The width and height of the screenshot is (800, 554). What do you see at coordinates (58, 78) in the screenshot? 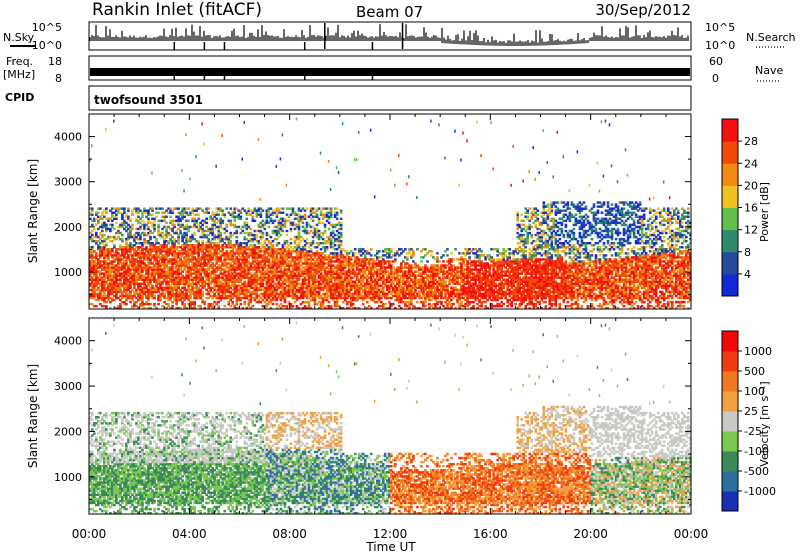
I see `freq-tick-min: 8` at bounding box center [58, 78].